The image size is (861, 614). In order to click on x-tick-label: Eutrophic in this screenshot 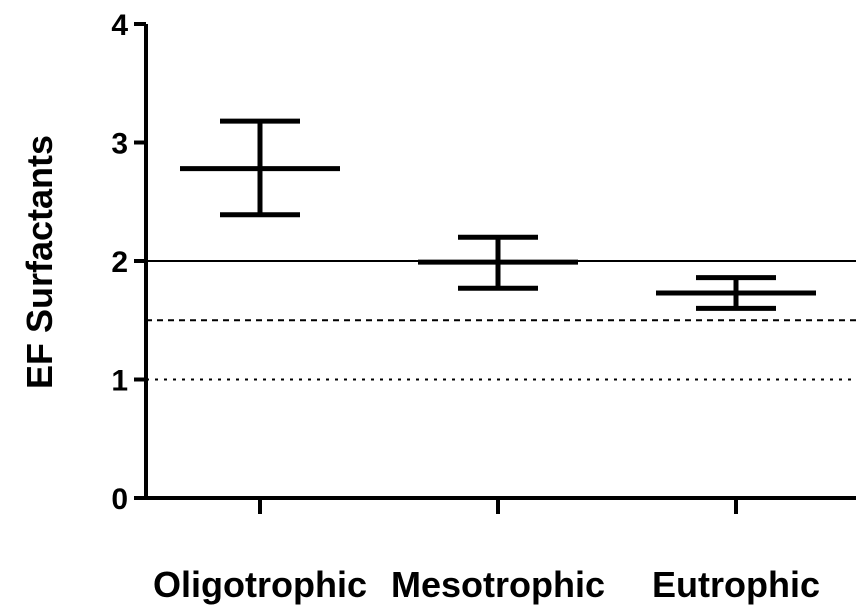, I will do `click(736, 584)`.